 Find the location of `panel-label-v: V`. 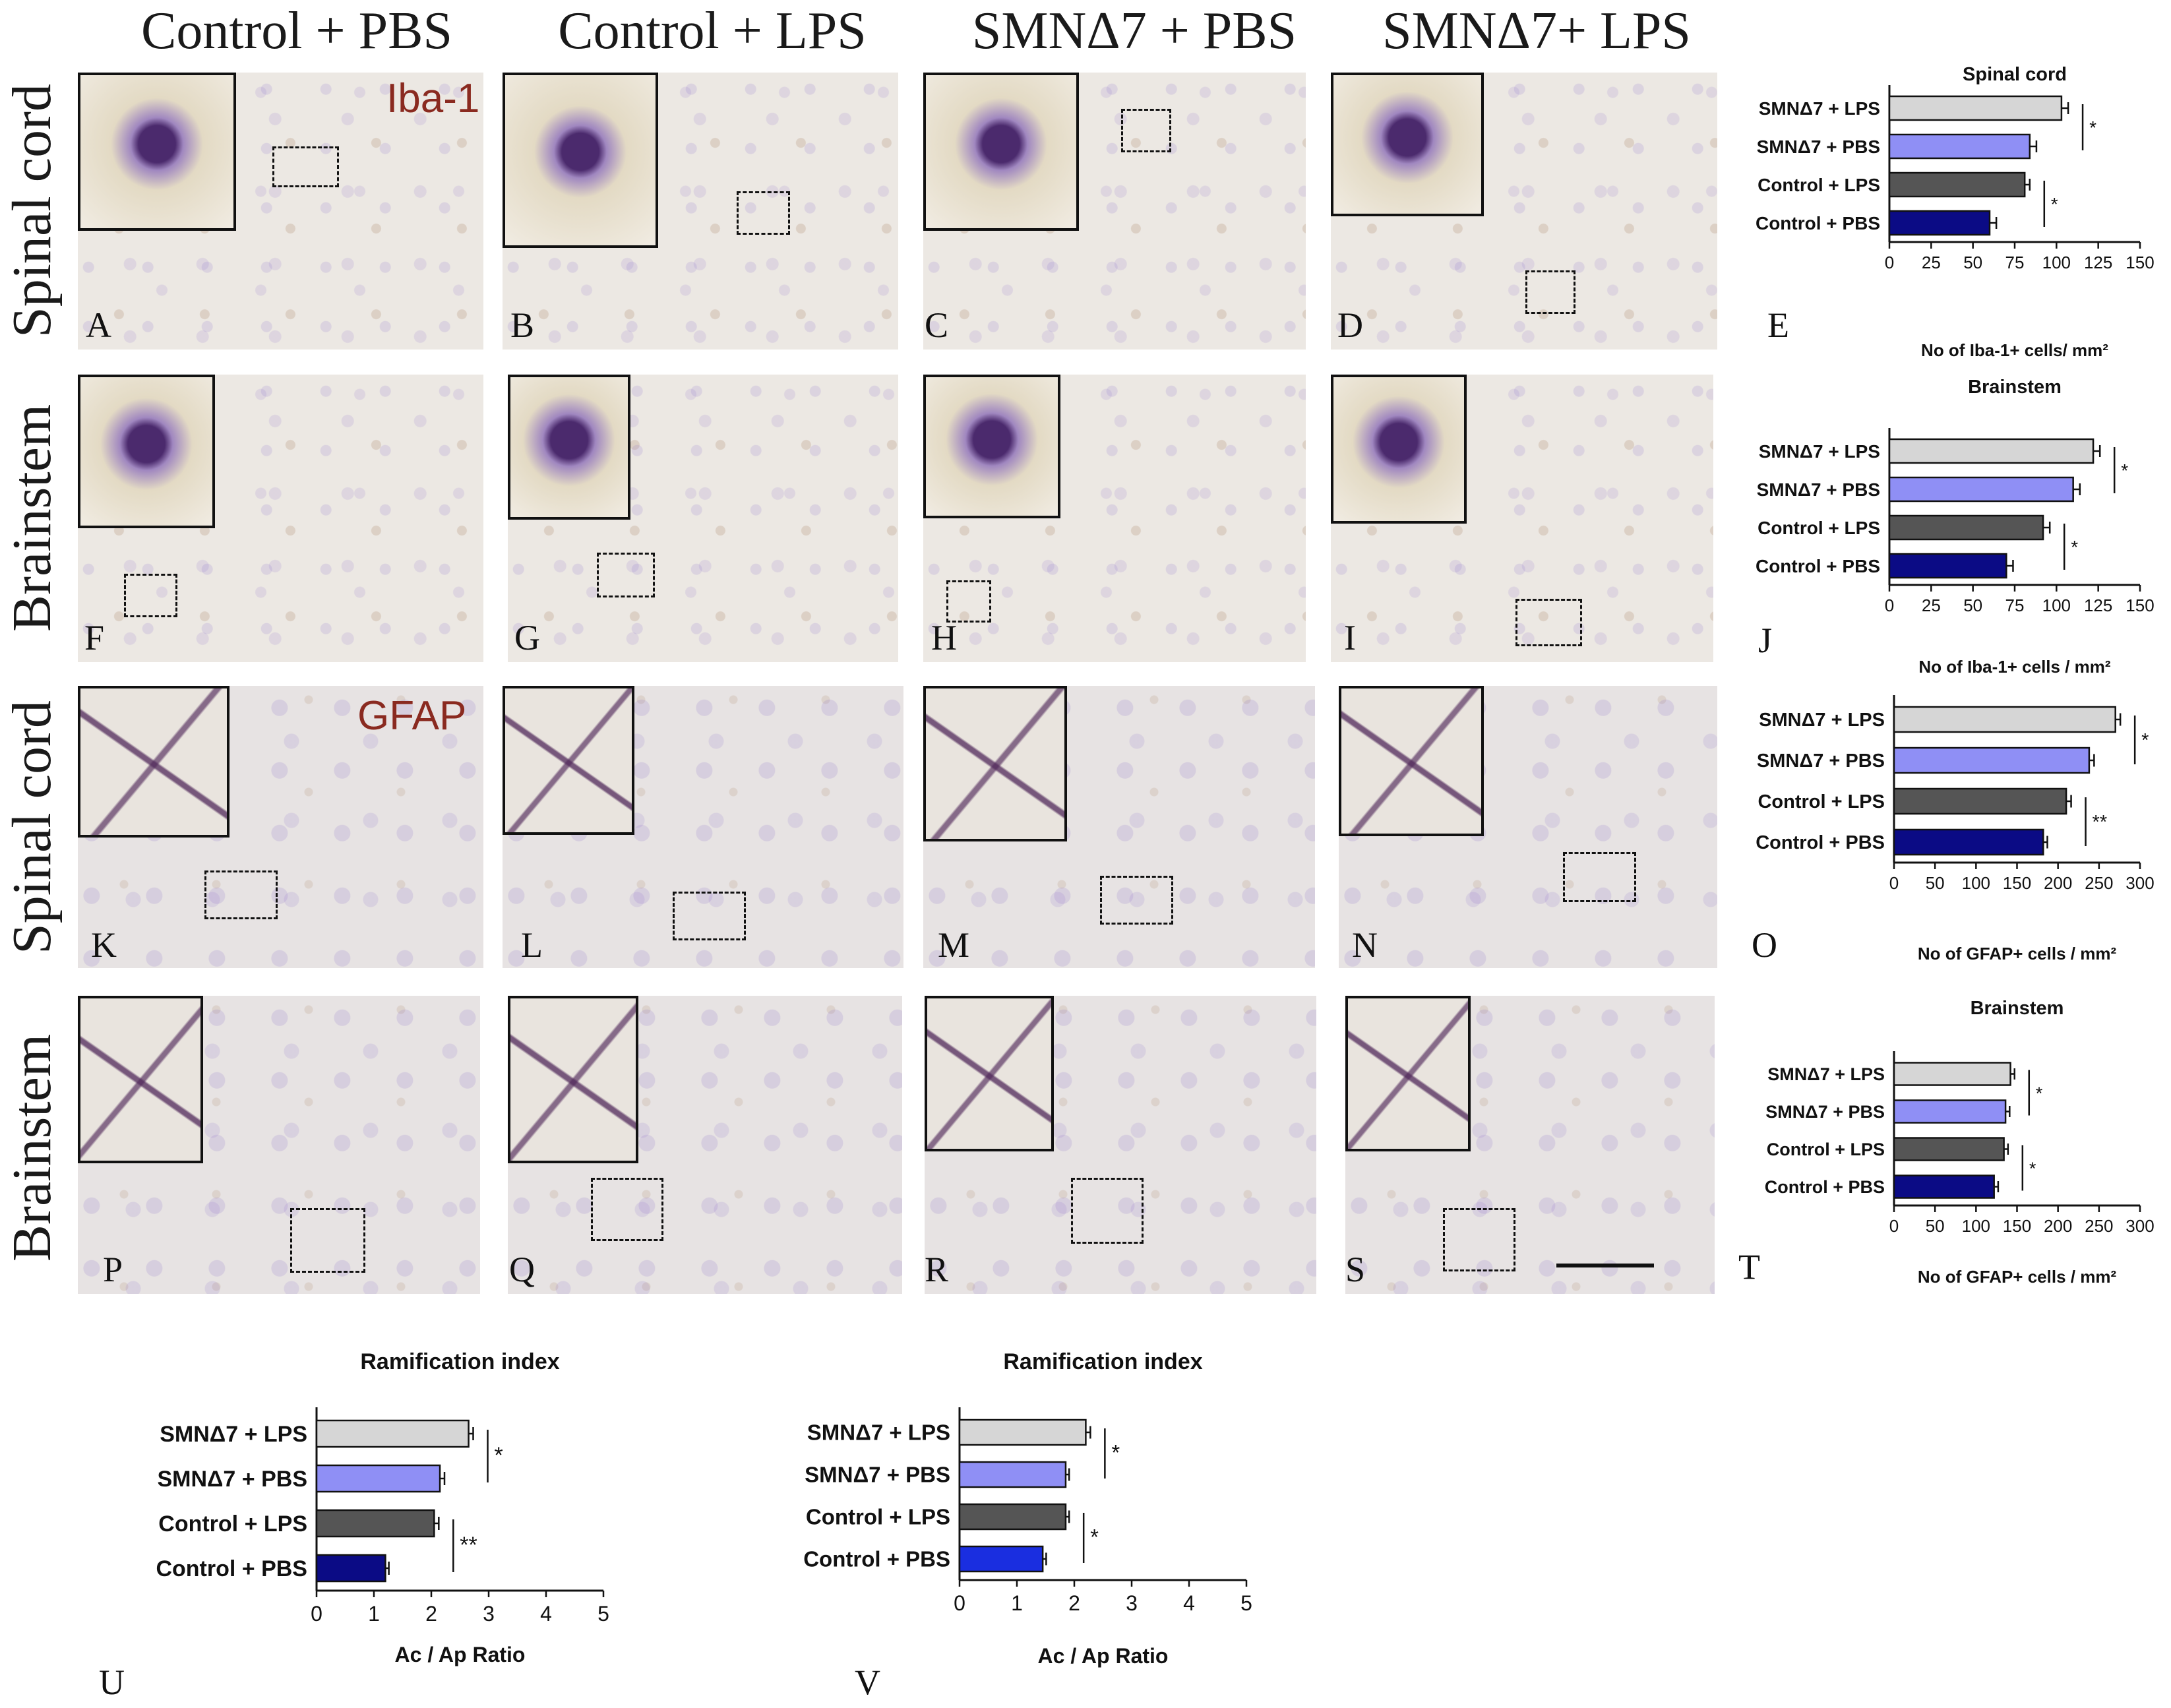

panel-label-v: V is located at coordinates (867, 1682).